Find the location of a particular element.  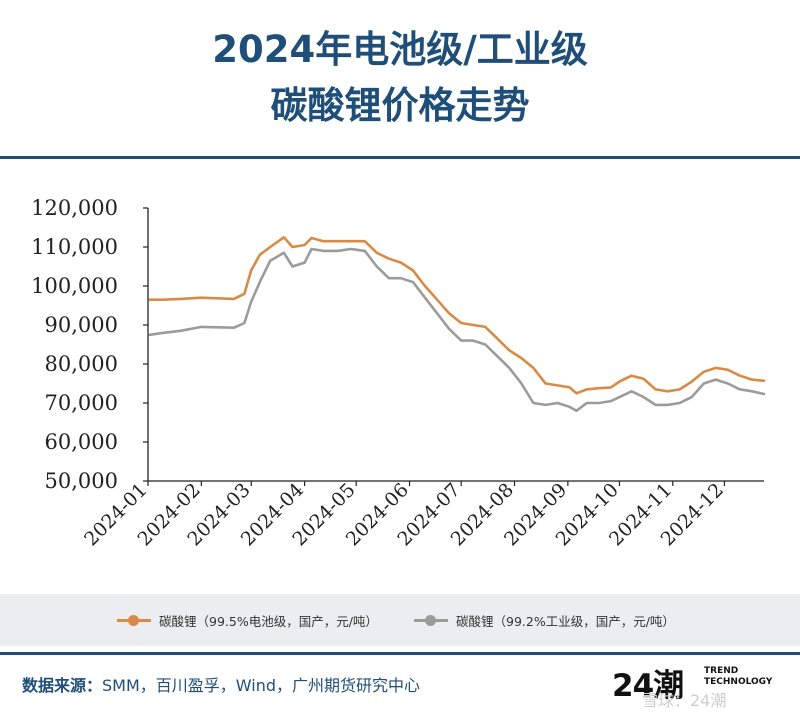

legend-battery-grade: 碳酸锂（99.5%电池级，国产，元/吨） is located at coordinates (247, 620).